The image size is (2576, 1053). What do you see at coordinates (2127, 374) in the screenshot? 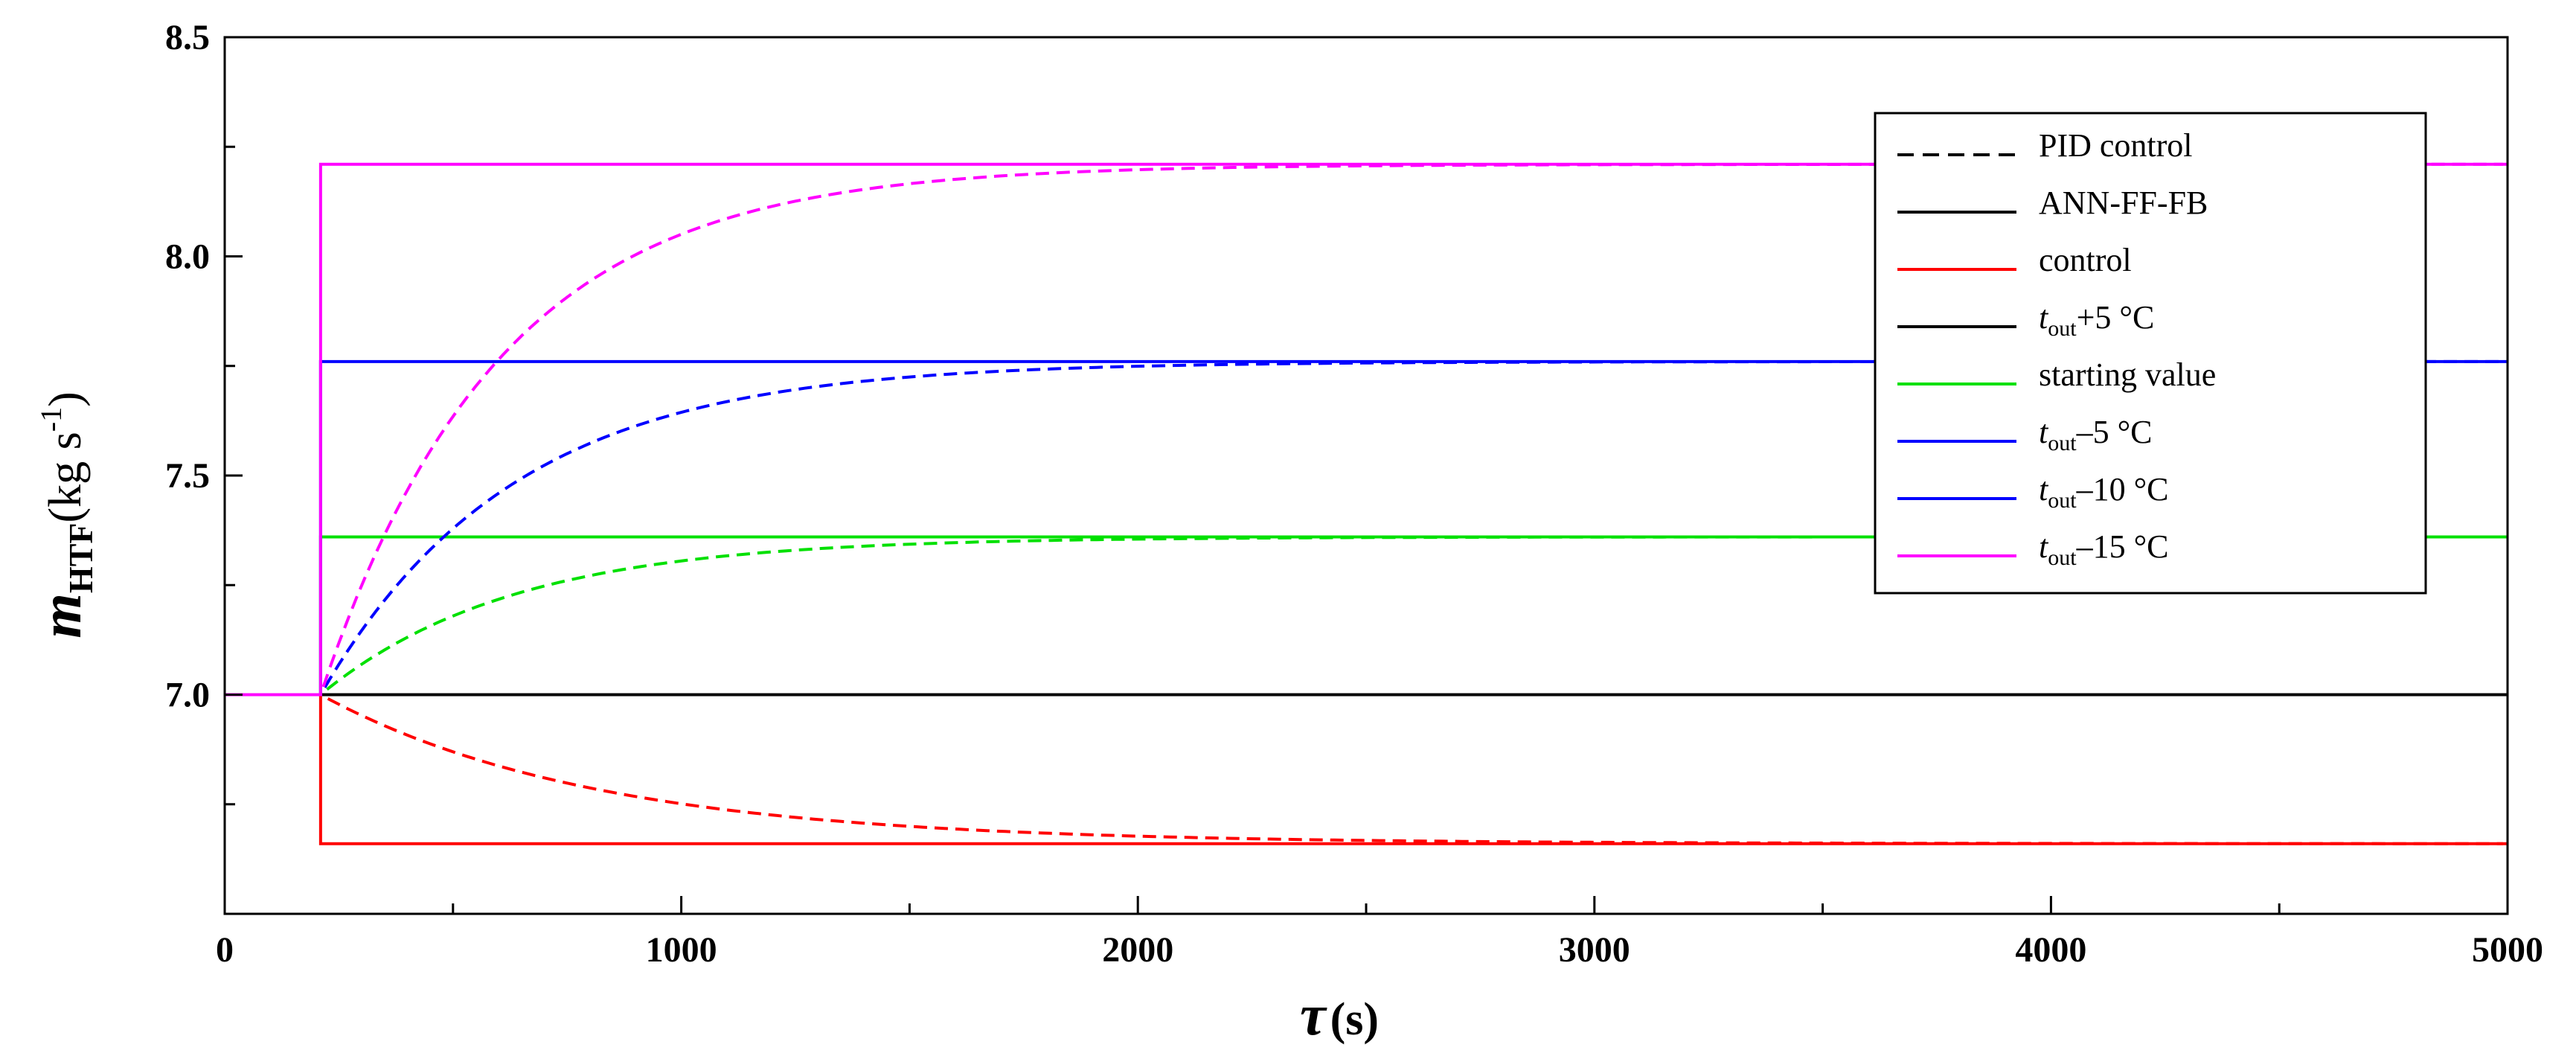
I see `legend-label: starting value` at bounding box center [2127, 374].